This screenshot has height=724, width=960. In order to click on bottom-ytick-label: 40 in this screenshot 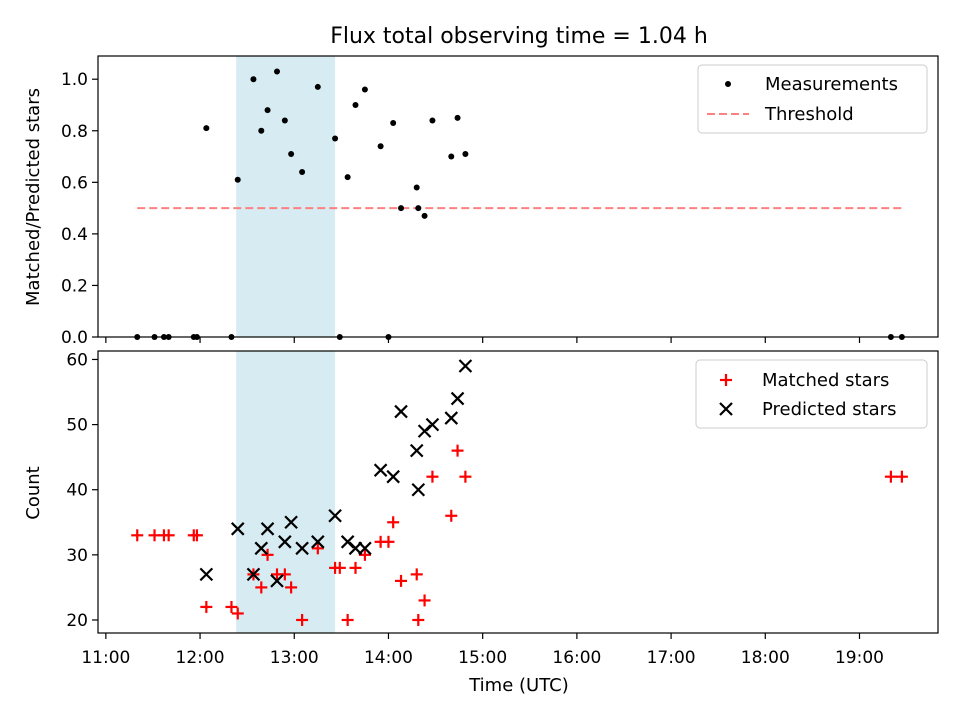, I will do `click(77, 491)`.